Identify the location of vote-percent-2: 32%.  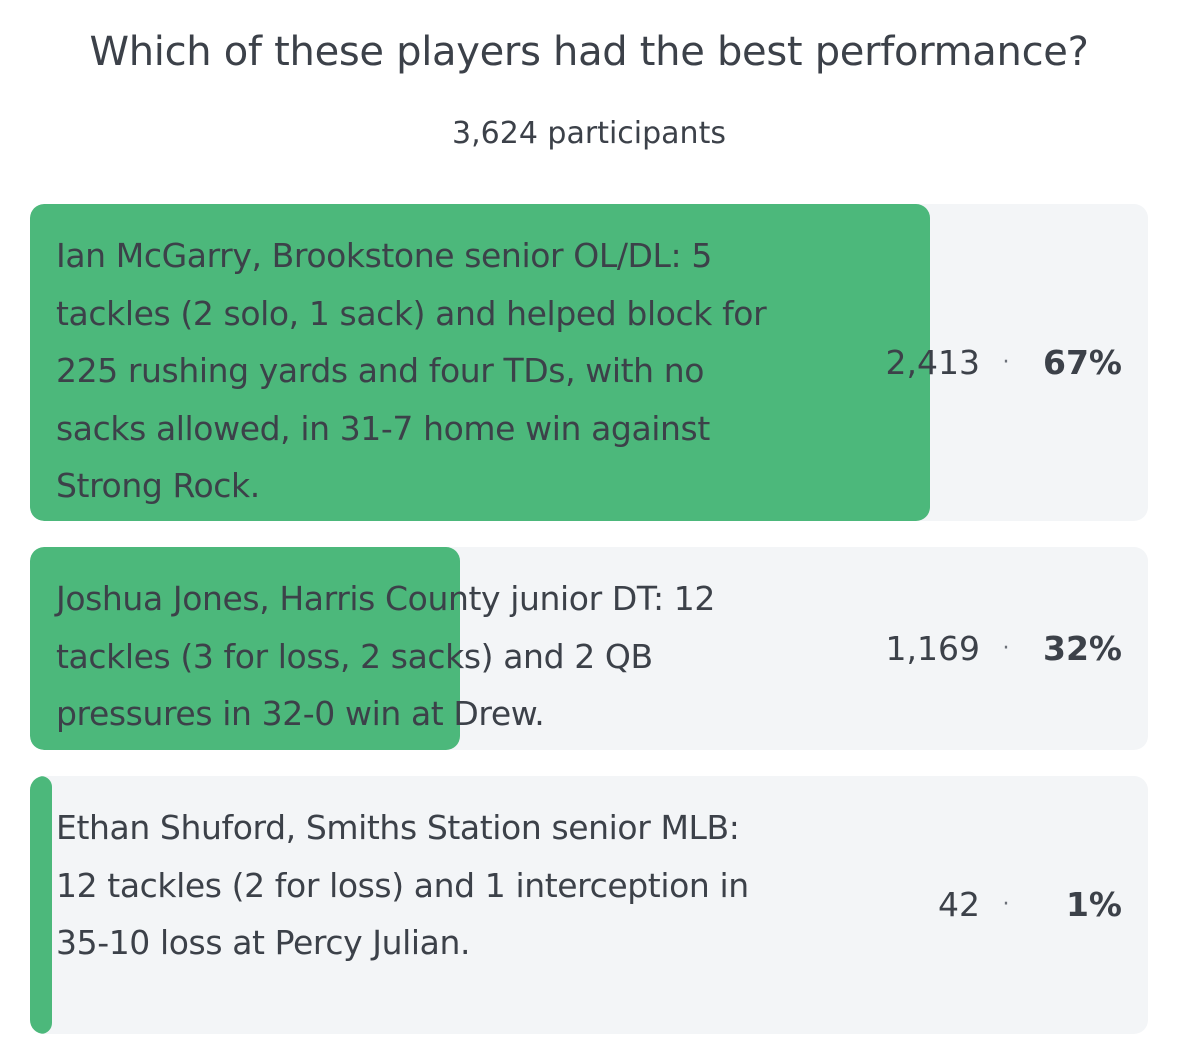
(1082, 648).